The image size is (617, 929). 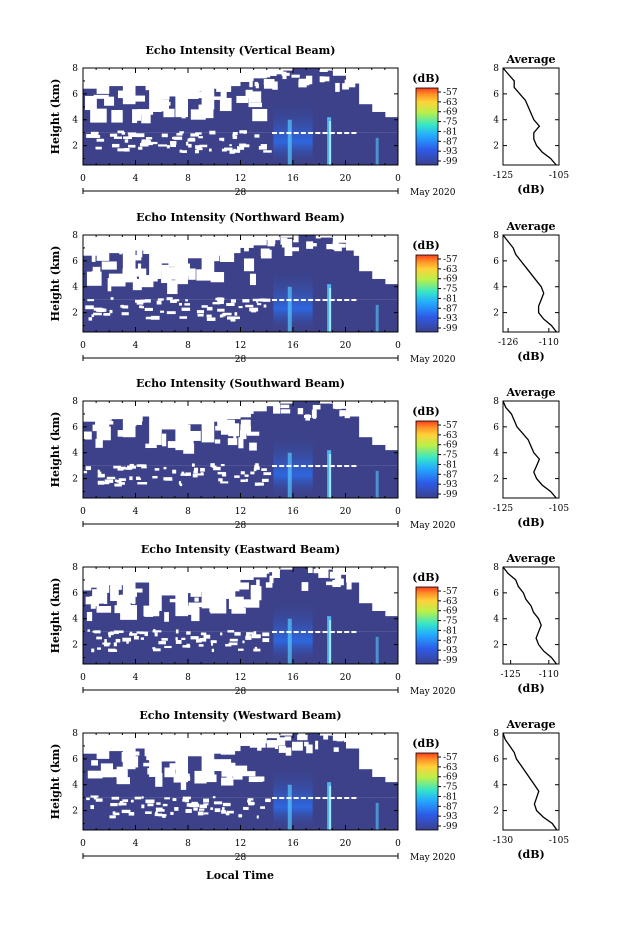 I want to click on avg-y-tick-label: 8, so click(x=496, y=734).